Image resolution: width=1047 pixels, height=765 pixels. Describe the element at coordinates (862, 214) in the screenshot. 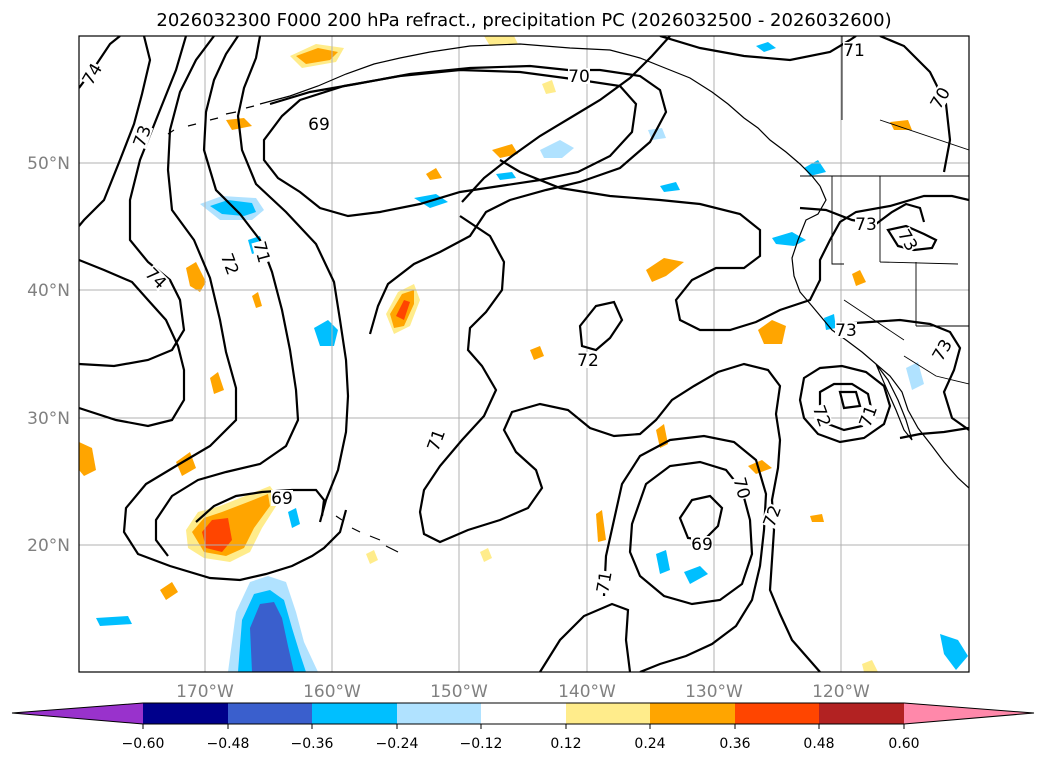

I see `iso-73-east` at that location.